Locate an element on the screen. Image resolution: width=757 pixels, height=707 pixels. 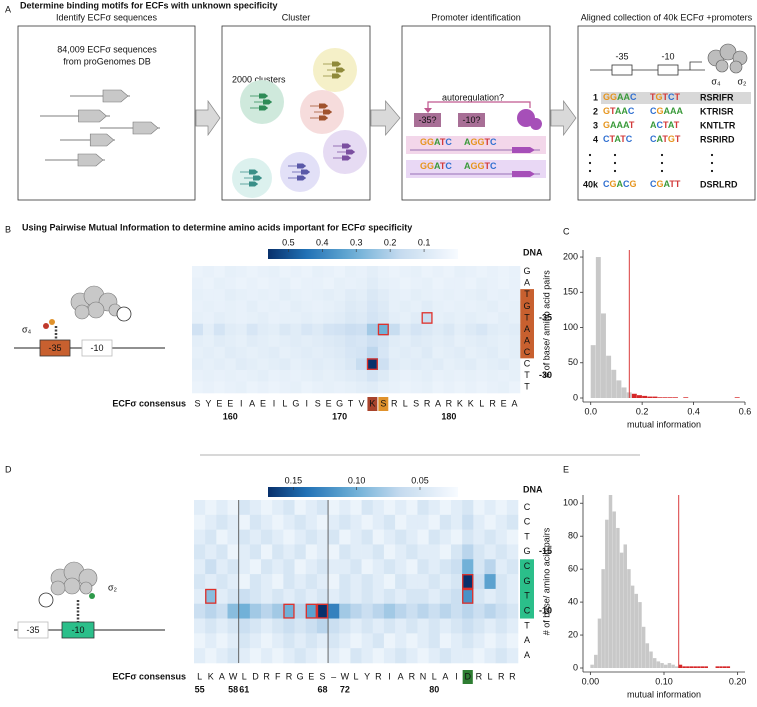
consensus-residue: F is located at coordinates (278, 676).